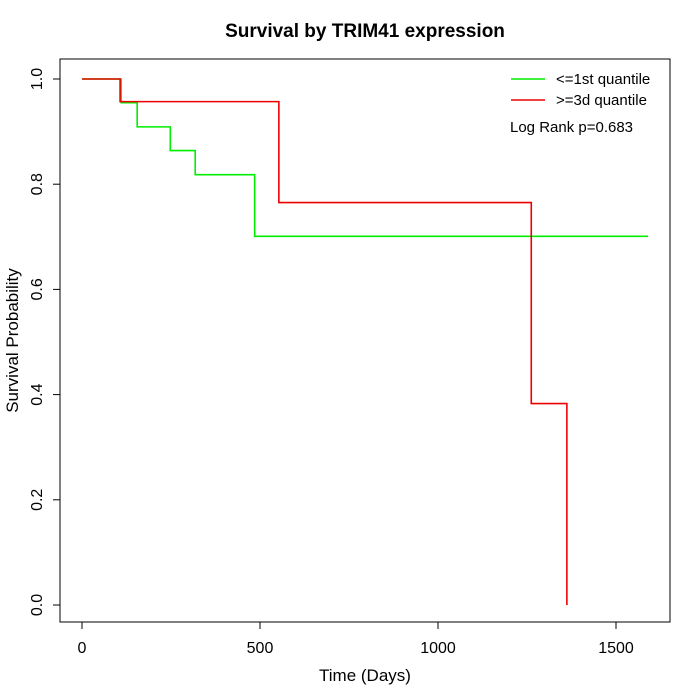  What do you see at coordinates (580, 90) in the screenshot?
I see `legend: <=1st quantile >=3d quantile` at bounding box center [580, 90].